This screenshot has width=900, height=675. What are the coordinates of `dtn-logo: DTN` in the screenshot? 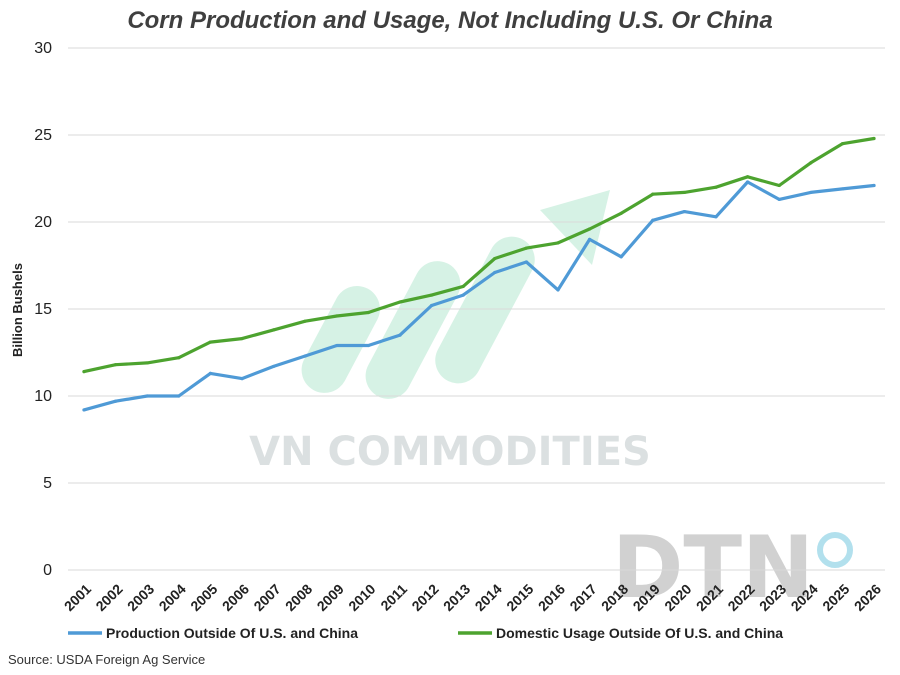 It's located at (732, 568).